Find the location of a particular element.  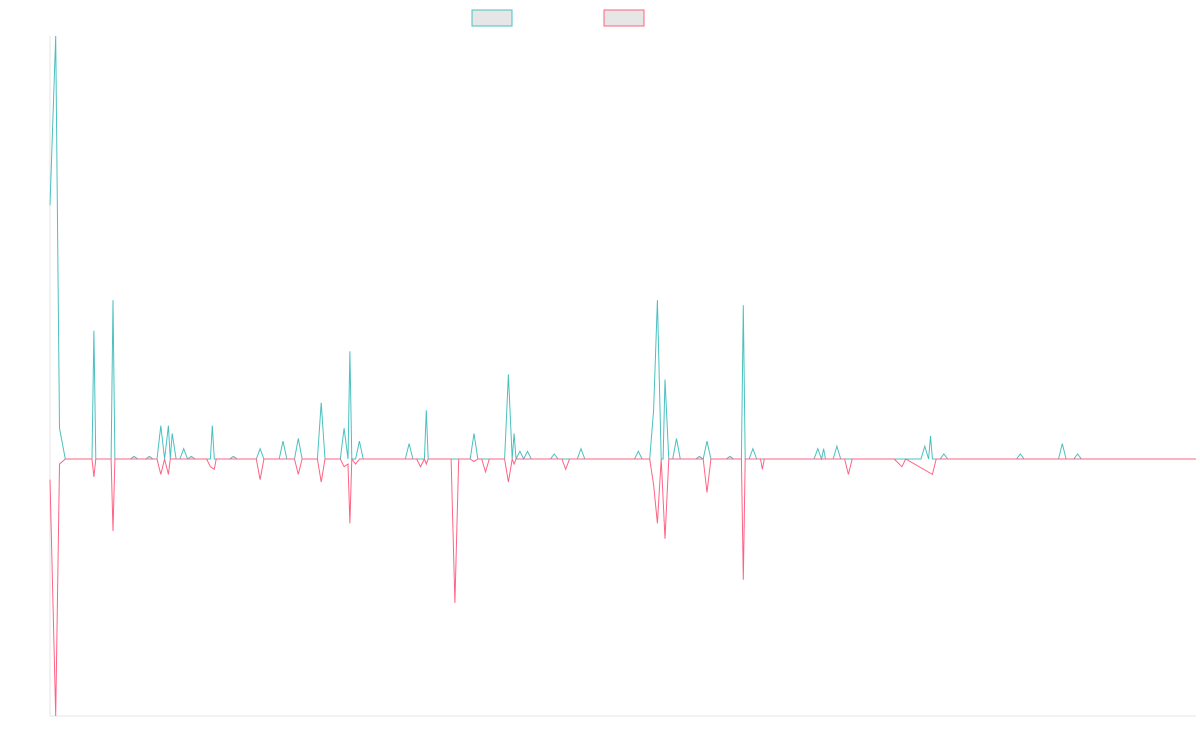

legend is located at coordinates (558, 18).